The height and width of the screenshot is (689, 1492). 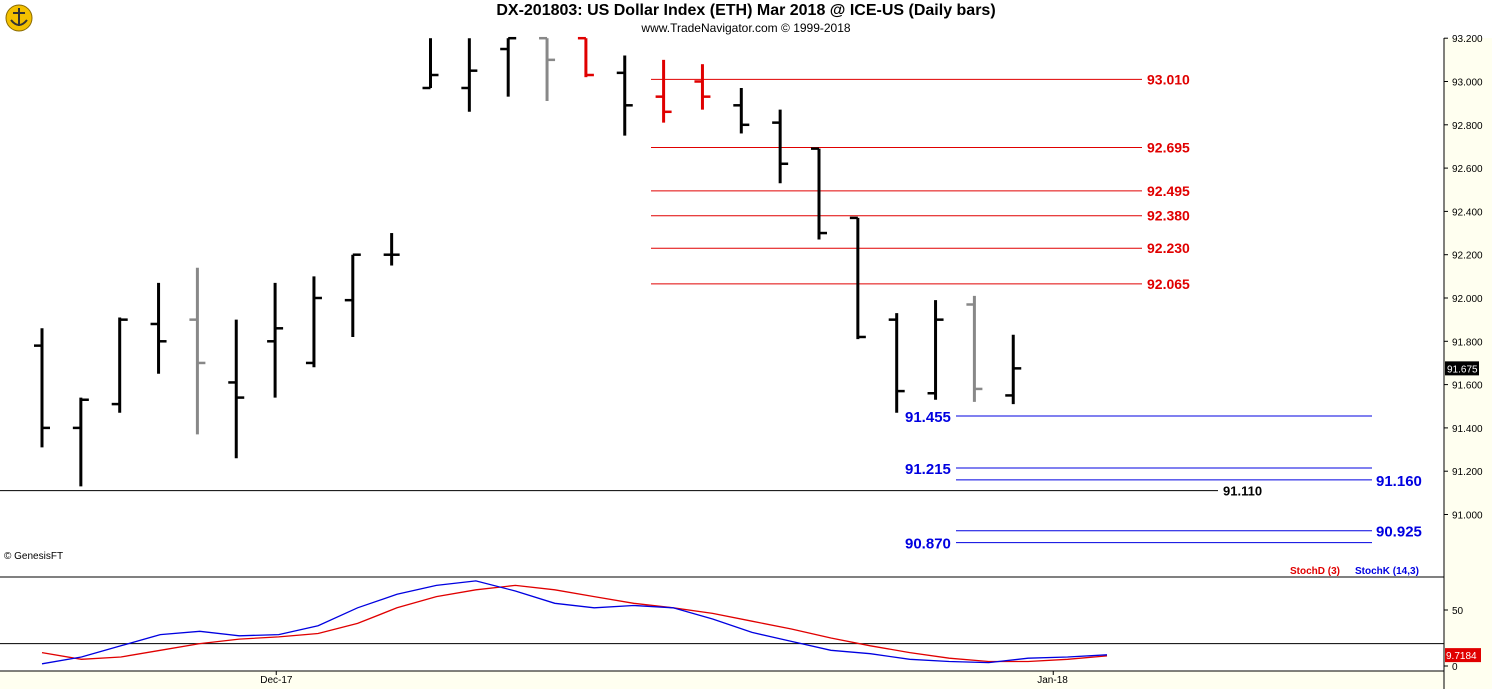 What do you see at coordinates (1455, 667) in the screenshot?
I see `stoch-y-tick-label: 0` at bounding box center [1455, 667].